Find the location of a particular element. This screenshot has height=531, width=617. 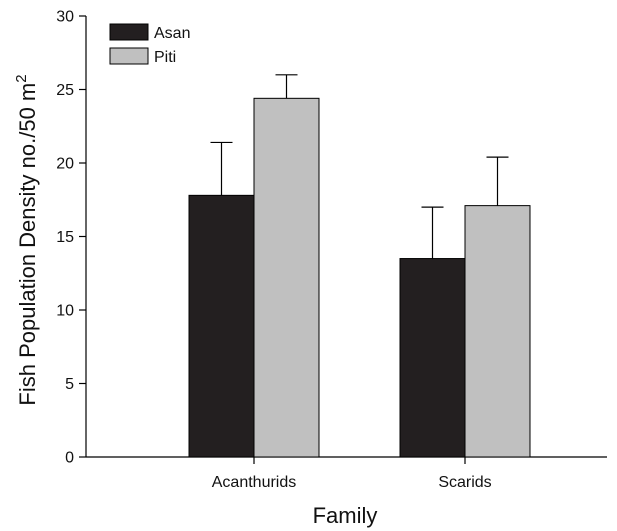

y-axis-title-superscript: 2 is located at coordinates (21, 78).